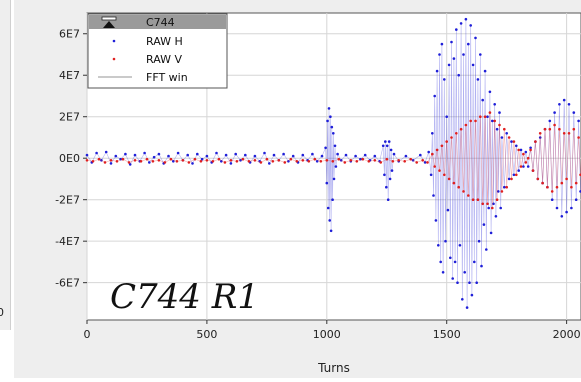  What do you see at coordinates (160, 22) in the screenshot?
I see `legend-header-label: C744` at bounding box center [160, 22].